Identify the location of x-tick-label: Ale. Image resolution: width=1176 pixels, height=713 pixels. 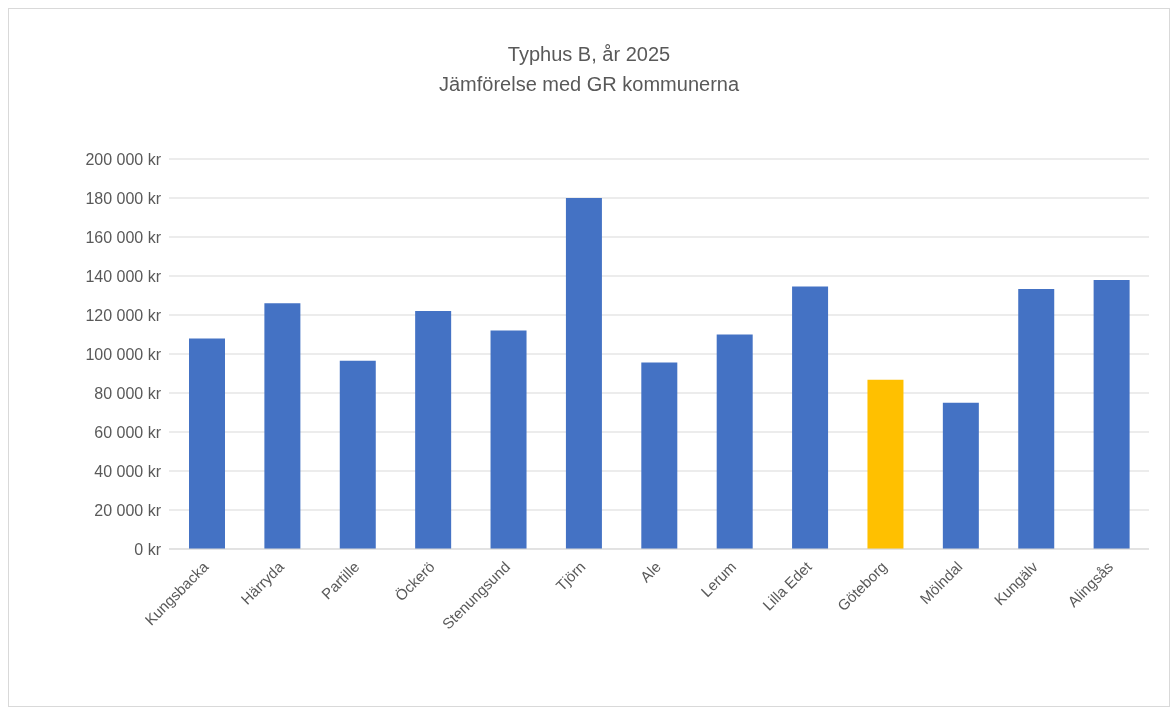
(650, 571).